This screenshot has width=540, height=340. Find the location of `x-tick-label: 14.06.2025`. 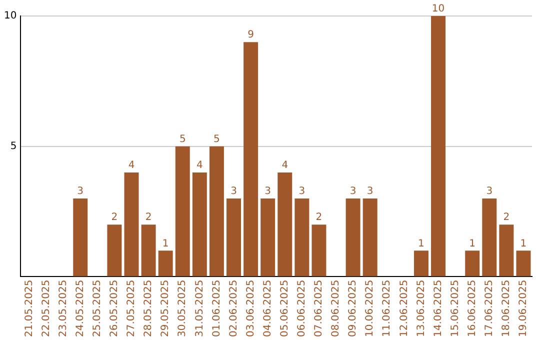

x-tick-label: 14.06.2025 is located at coordinates (438, 309).